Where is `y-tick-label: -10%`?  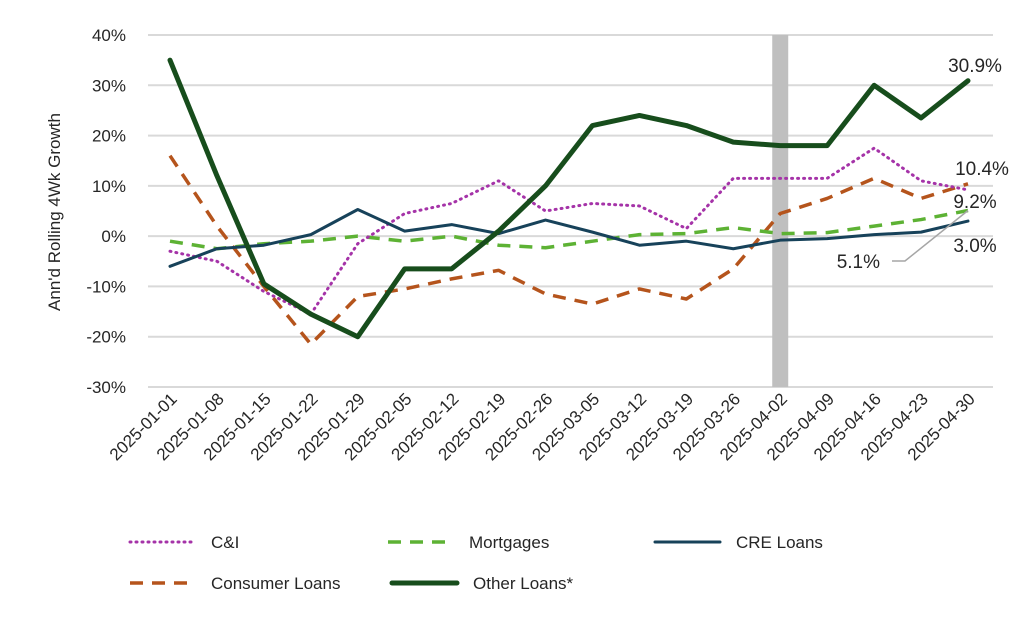
y-tick-label: -10% is located at coordinates (106, 286).